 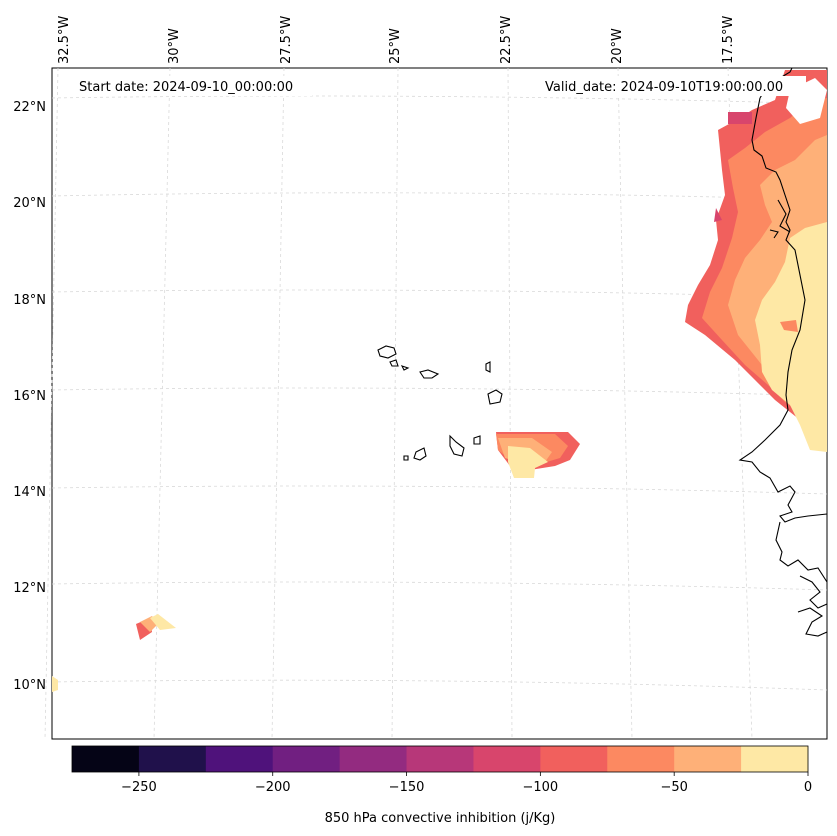 What do you see at coordinates (407, 787) in the screenshot?
I see `colorbar-tick-label: −150` at bounding box center [407, 787].